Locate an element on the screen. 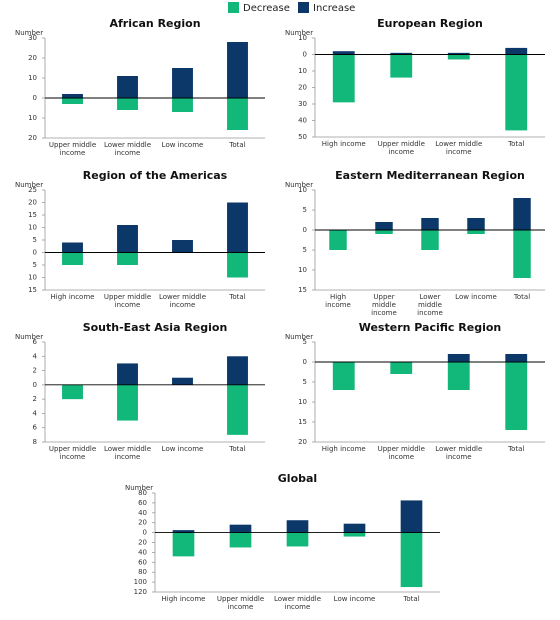 The width and height of the screenshot is (560, 620). legend-label: Decrease is located at coordinates (266, 8).